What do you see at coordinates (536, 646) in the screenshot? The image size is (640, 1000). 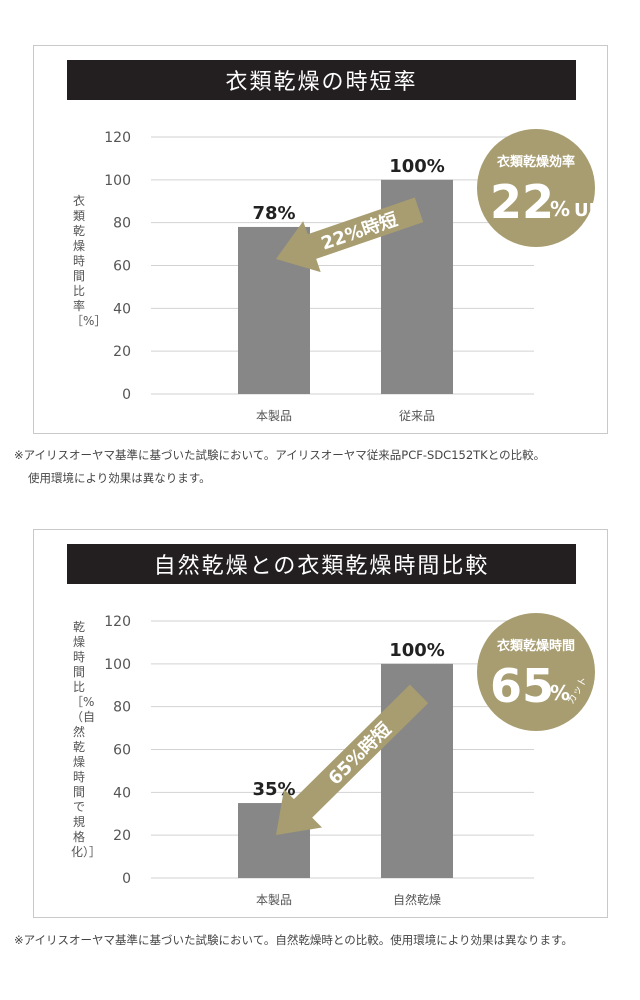 I see `badge-caption: 衣類乾燥時間` at bounding box center [536, 646].